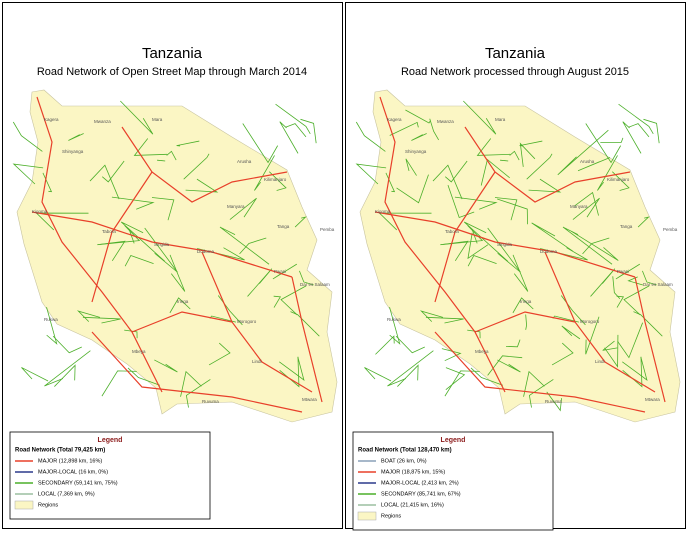  Describe the element at coordinates (51, 319) in the screenshot. I see `region-label: Rukwa` at that location.